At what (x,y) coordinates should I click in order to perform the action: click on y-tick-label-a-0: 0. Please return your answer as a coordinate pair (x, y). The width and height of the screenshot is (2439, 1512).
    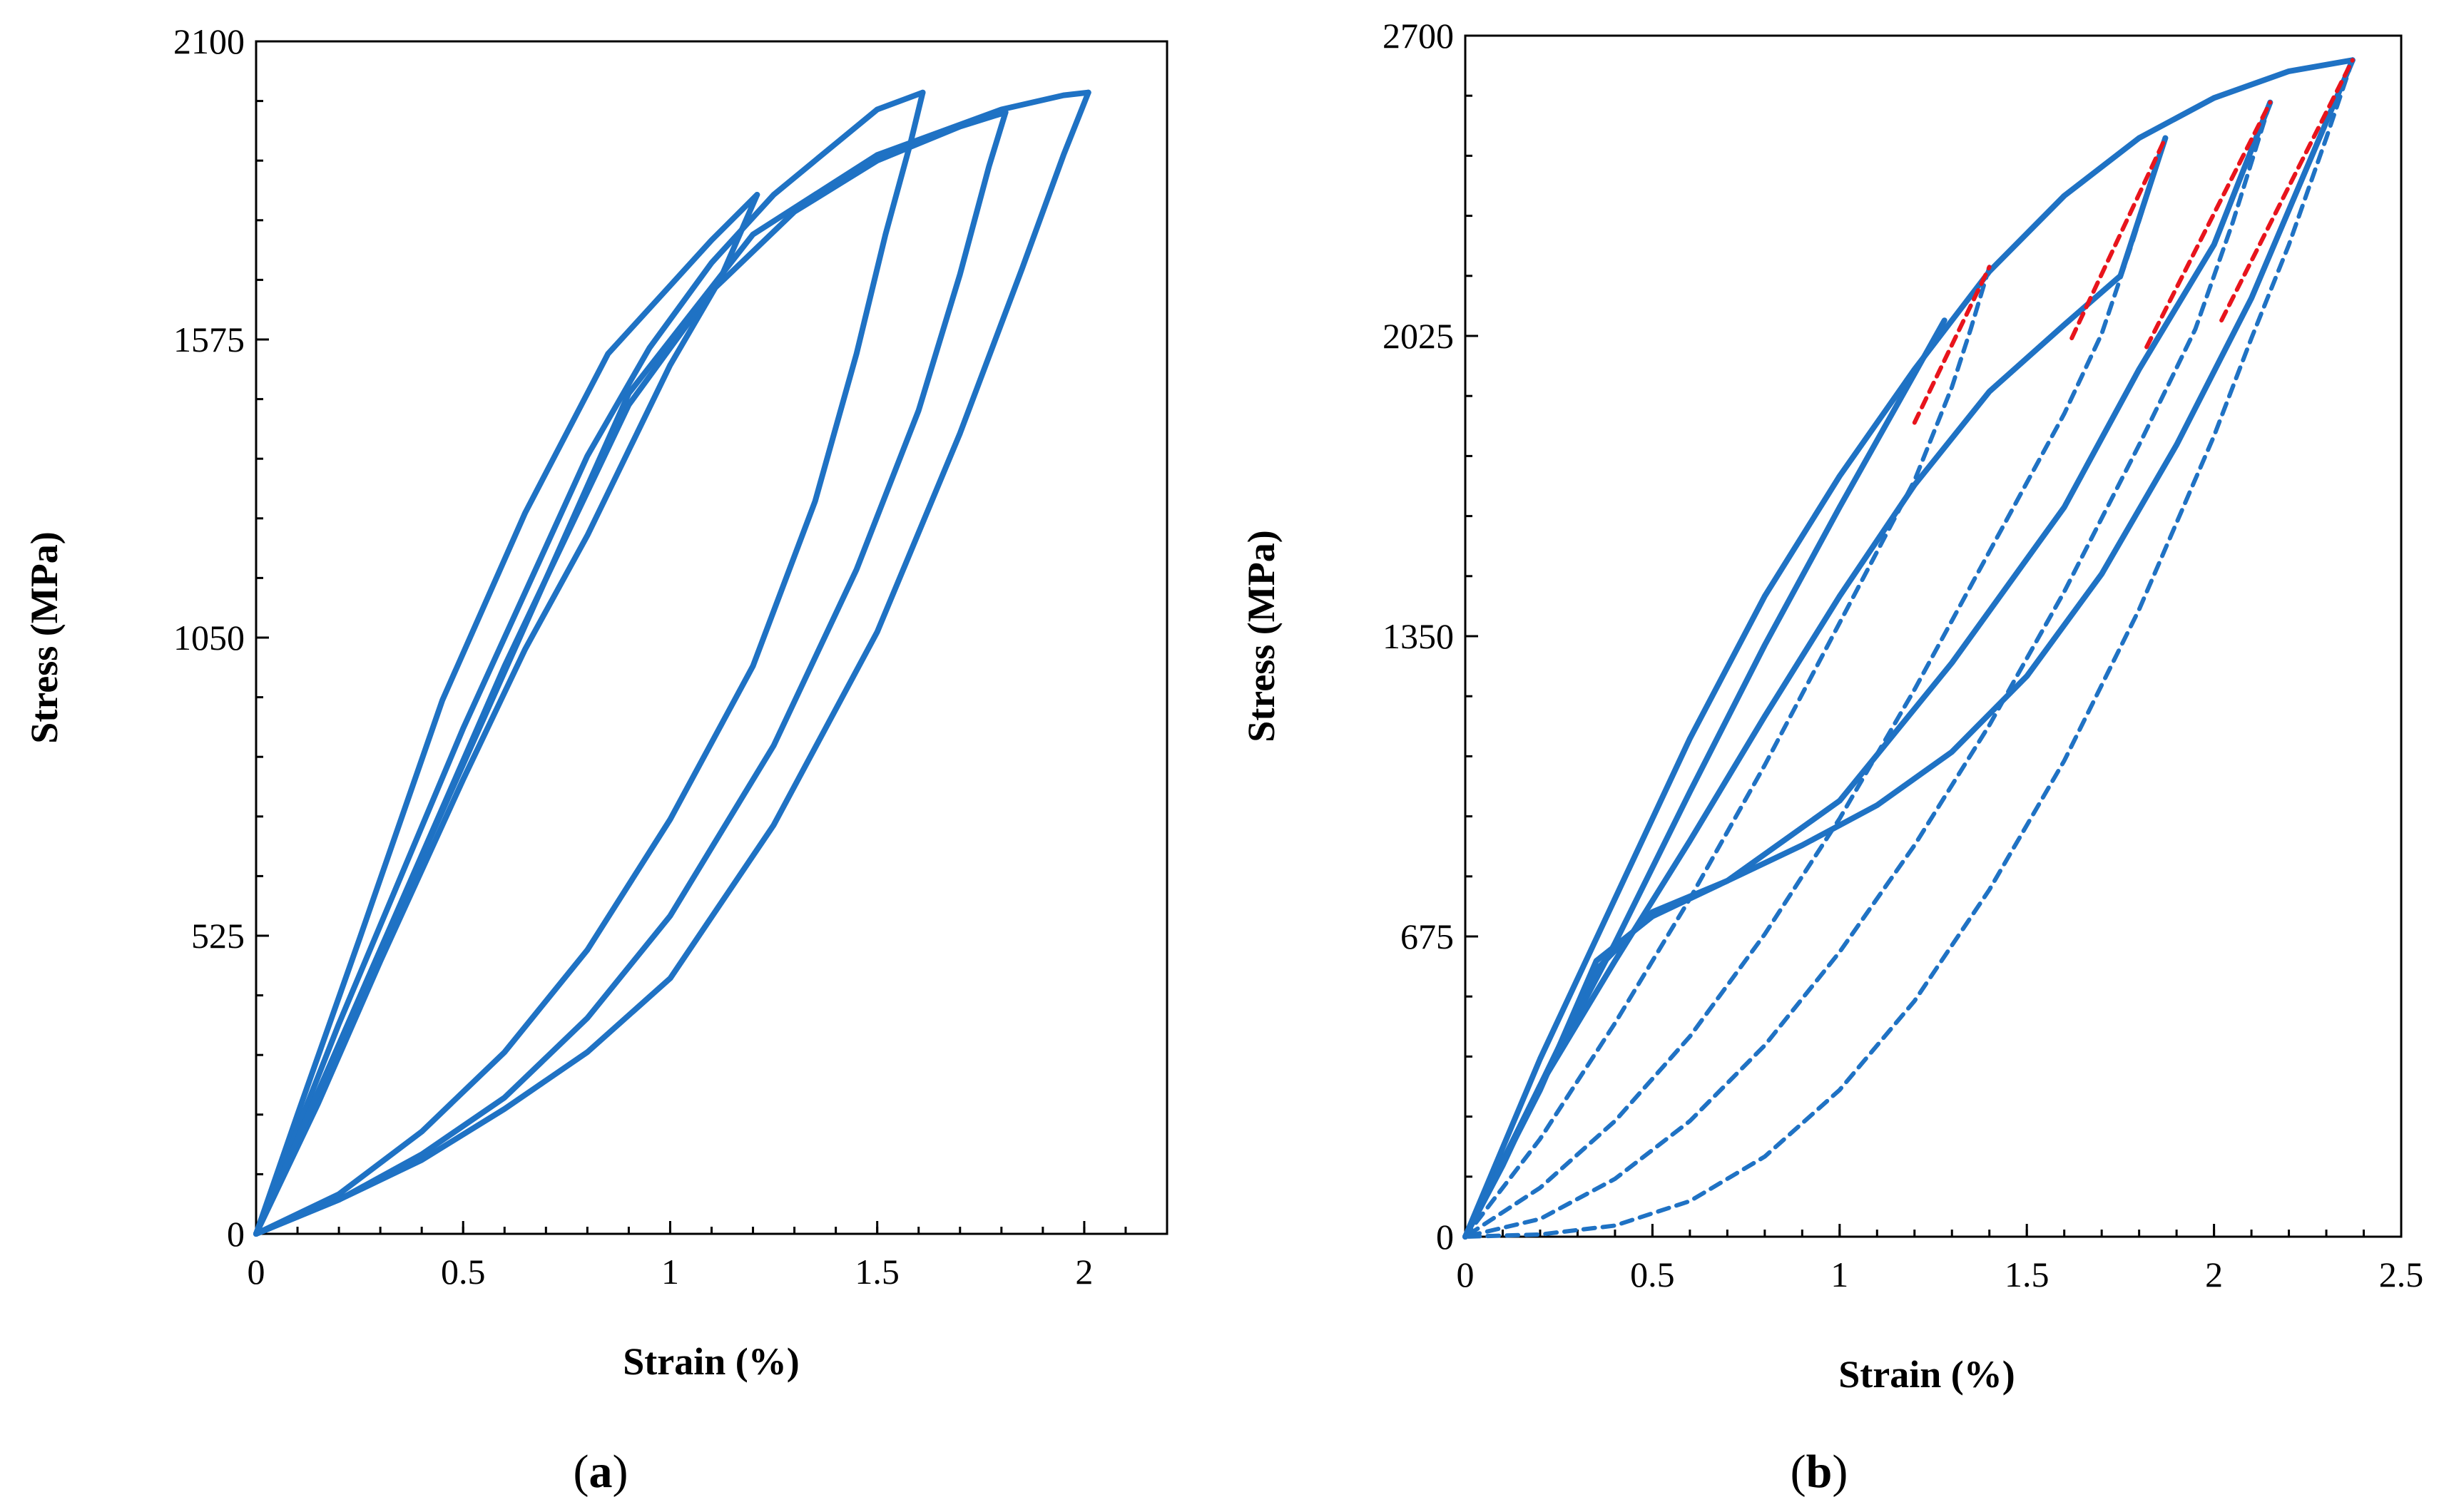
    Looking at the image, I should click on (236, 1234).